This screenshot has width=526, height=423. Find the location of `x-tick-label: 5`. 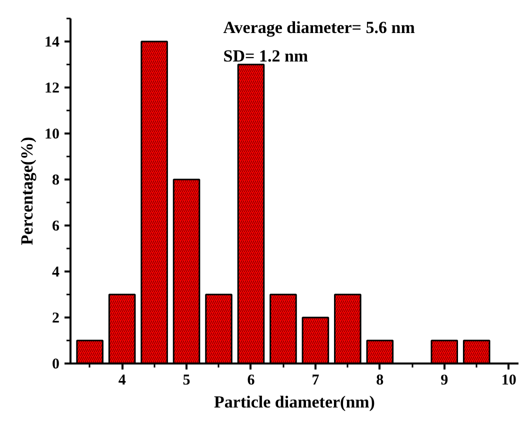

x-tick-label: 5 is located at coordinates (186, 380).